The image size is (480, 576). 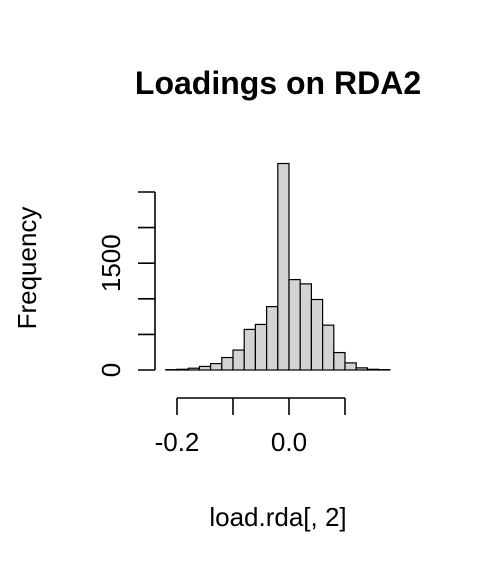 I want to click on y-axis-label: Frequency, so click(x=27, y=268).